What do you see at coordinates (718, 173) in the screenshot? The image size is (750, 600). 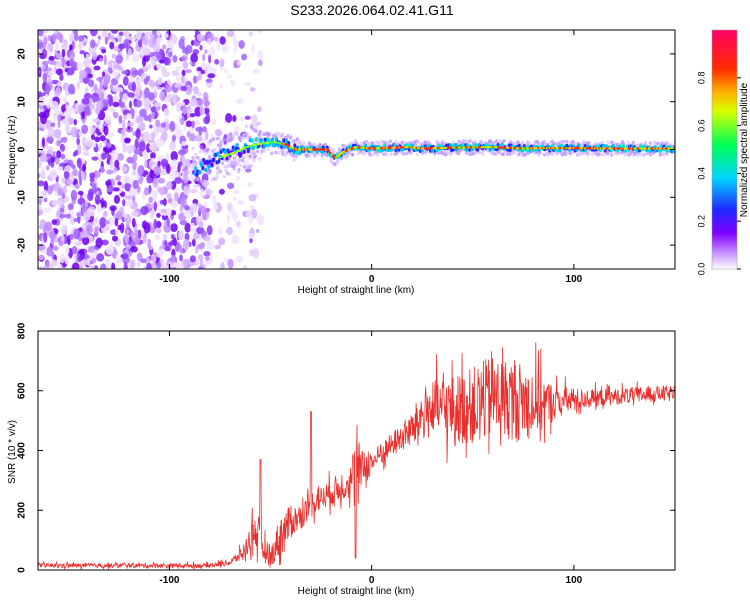 I see `colorbar-ticks: 0.0 0.2 0.4 0.6 0.8` at bounding box center [718, 173].